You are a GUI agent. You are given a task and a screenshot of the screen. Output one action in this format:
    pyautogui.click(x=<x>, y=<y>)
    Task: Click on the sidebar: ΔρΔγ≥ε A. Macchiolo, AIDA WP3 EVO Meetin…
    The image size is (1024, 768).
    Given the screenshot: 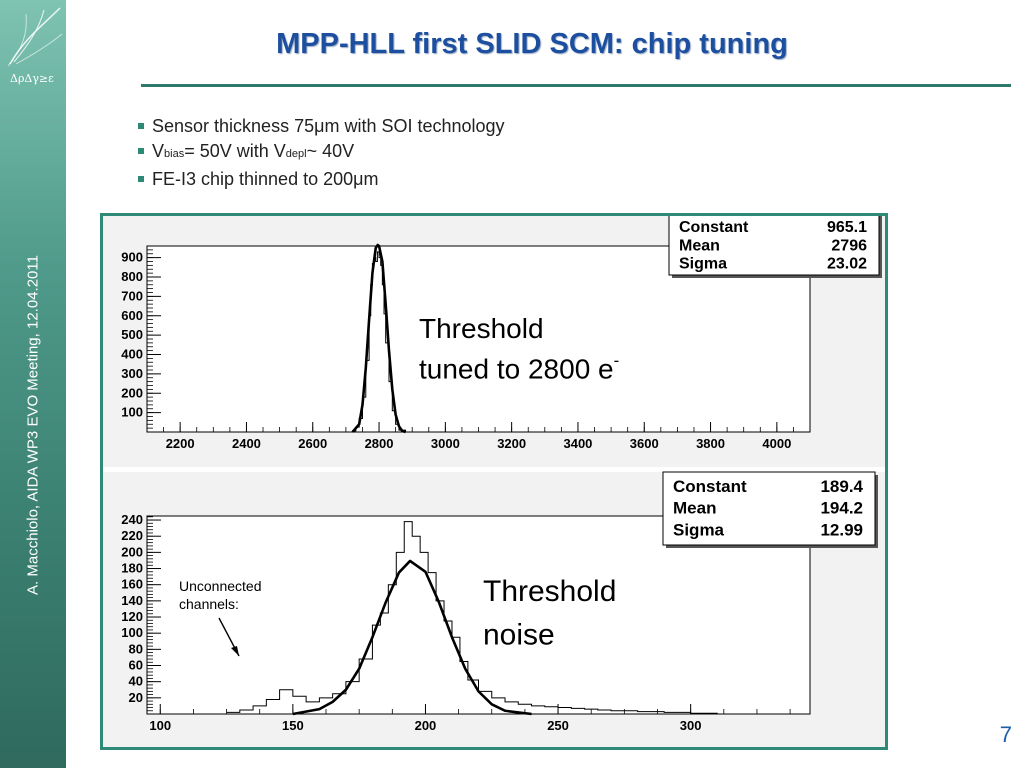 What is the action you would take?
    pyautogui.click(x=33, y=384)
    